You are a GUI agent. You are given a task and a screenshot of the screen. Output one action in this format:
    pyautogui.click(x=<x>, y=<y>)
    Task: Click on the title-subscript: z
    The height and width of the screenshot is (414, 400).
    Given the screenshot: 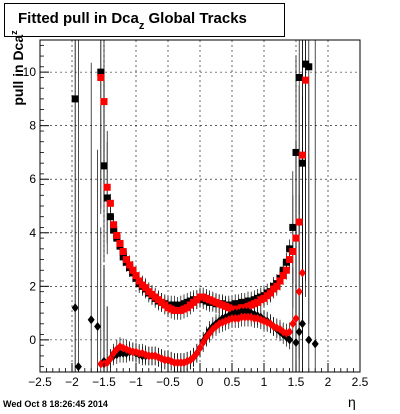 What is the action you would take?
    pyautogui.click(x=141, y=26)
    